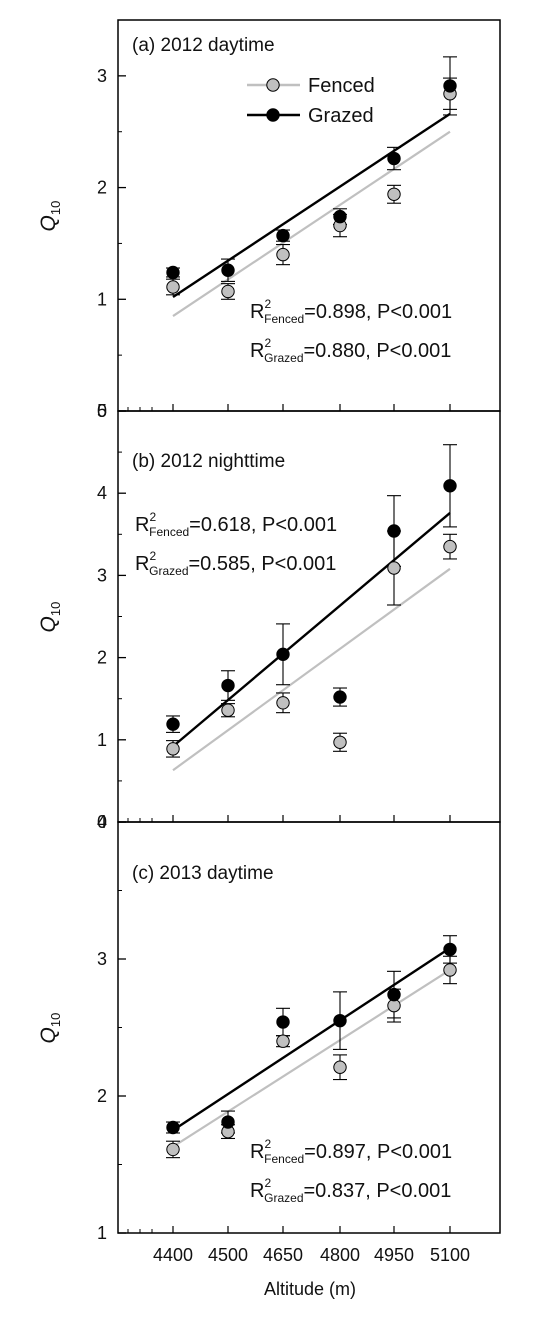  I want to click on y-tick-label: 5, so click(102, 411).